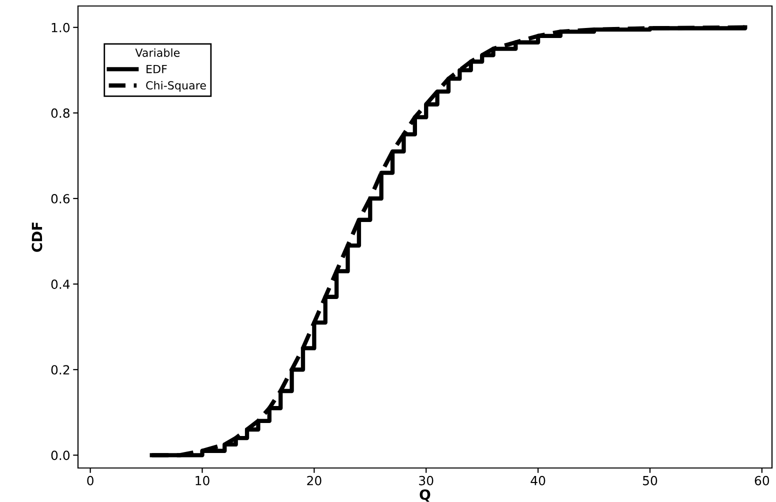 This screenshot has width=776, height=502. What do you see at coordinates (426, 481) in the screenshot?
I see `x-tick-label: 30` at bounding box center [426, 481].